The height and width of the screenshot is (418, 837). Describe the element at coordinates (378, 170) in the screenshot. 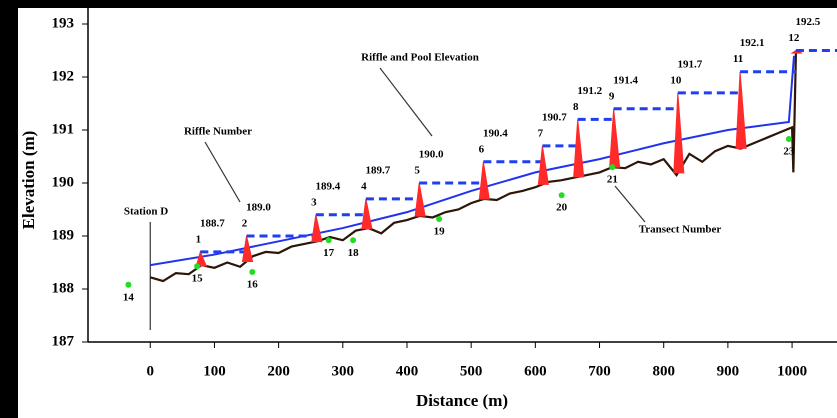

I see `pool-elevation-label: 189.7` at that location.